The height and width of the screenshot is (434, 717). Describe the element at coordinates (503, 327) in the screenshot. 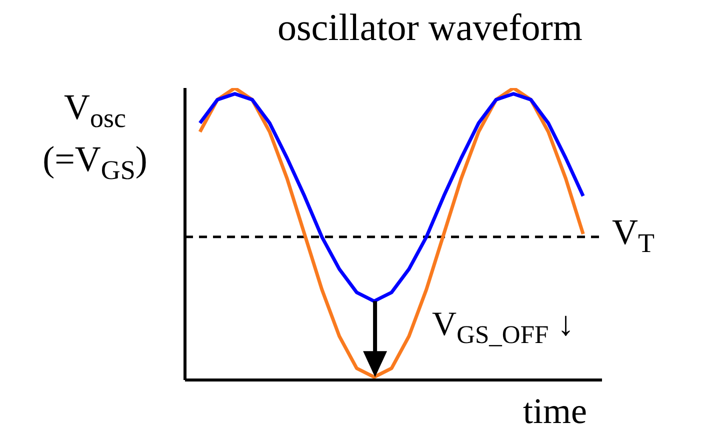

I see `annotation: V$_{GS_OFF}$ ↓` at that location.